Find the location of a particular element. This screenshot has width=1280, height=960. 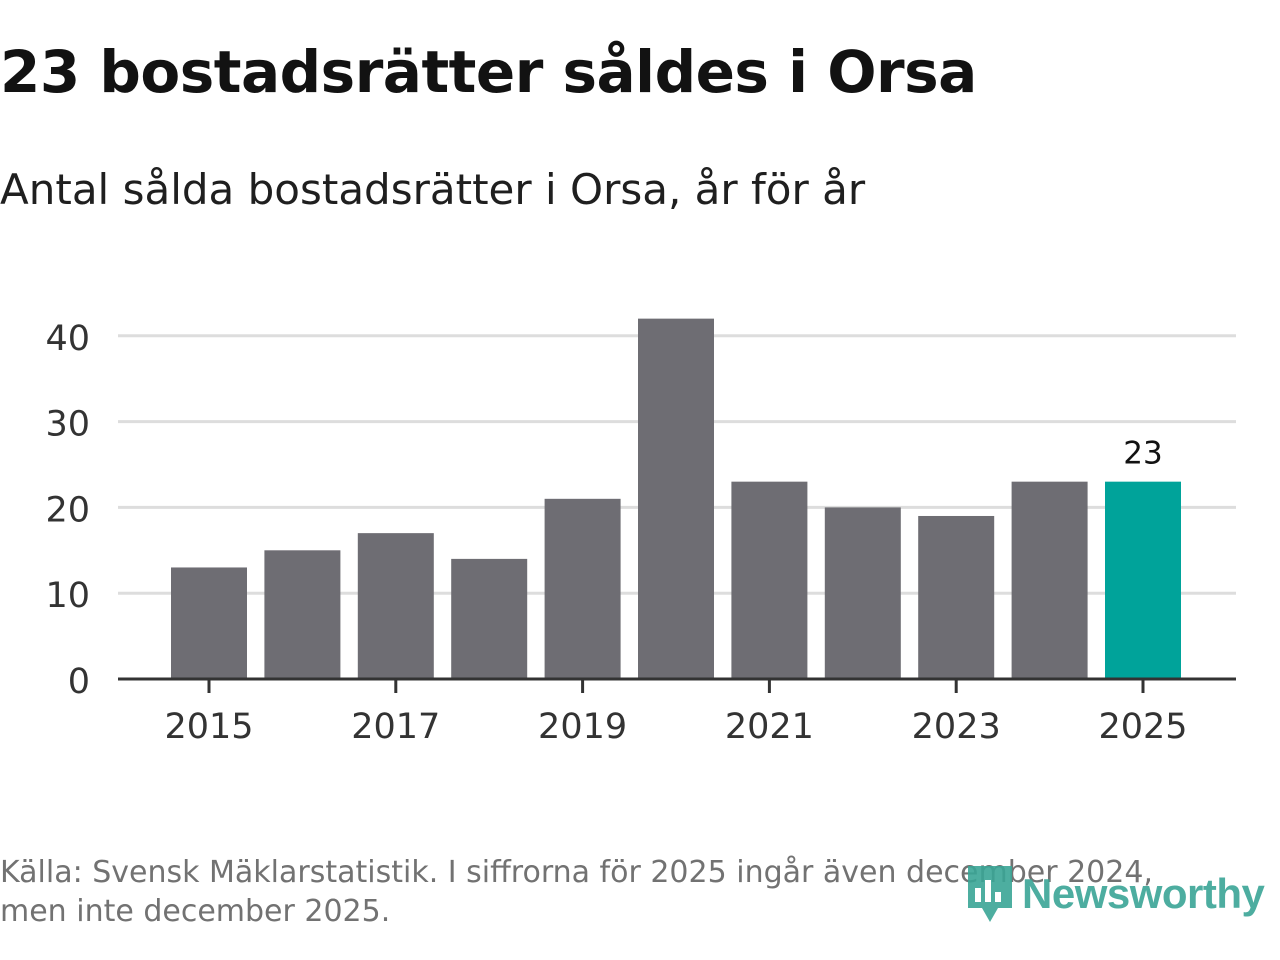

x-tick-label: 2015 is located at coordinates (208, 727).